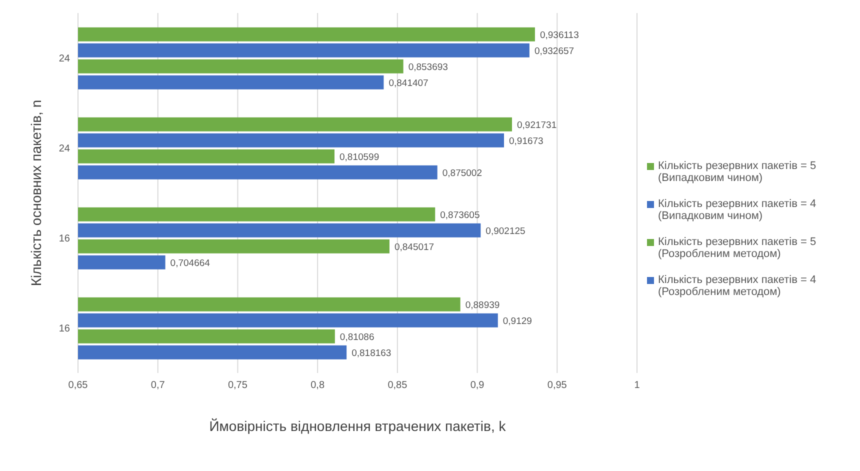 The image size is (860, 471). What do you see at coordinates (554, 51) in the screenshot?
I see `data-label: 0,932657` at bounding box center [554, 51].